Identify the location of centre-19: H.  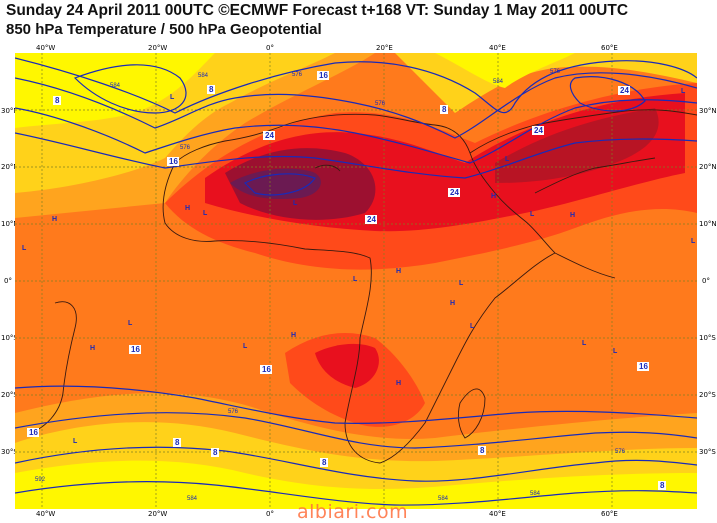
(452, 303).